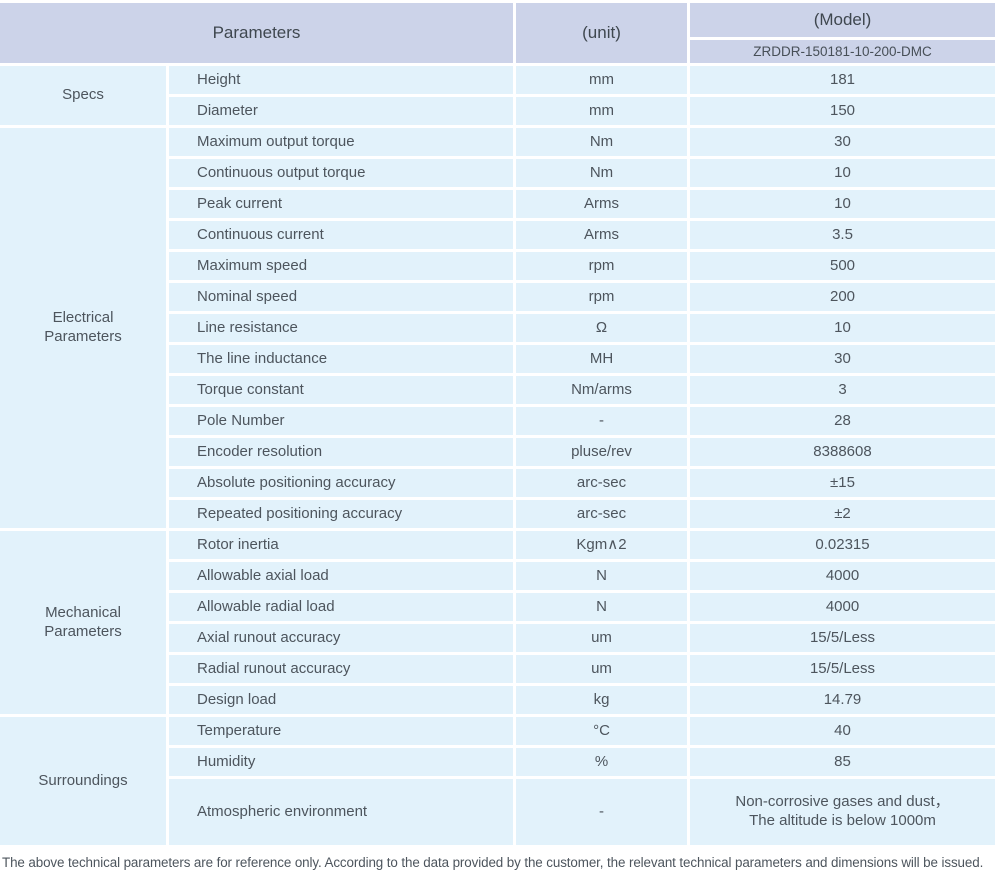  Describe the element at coordinates (341, 576) in the screenshot. I see `param-cell: Allowable axial load` at that location.